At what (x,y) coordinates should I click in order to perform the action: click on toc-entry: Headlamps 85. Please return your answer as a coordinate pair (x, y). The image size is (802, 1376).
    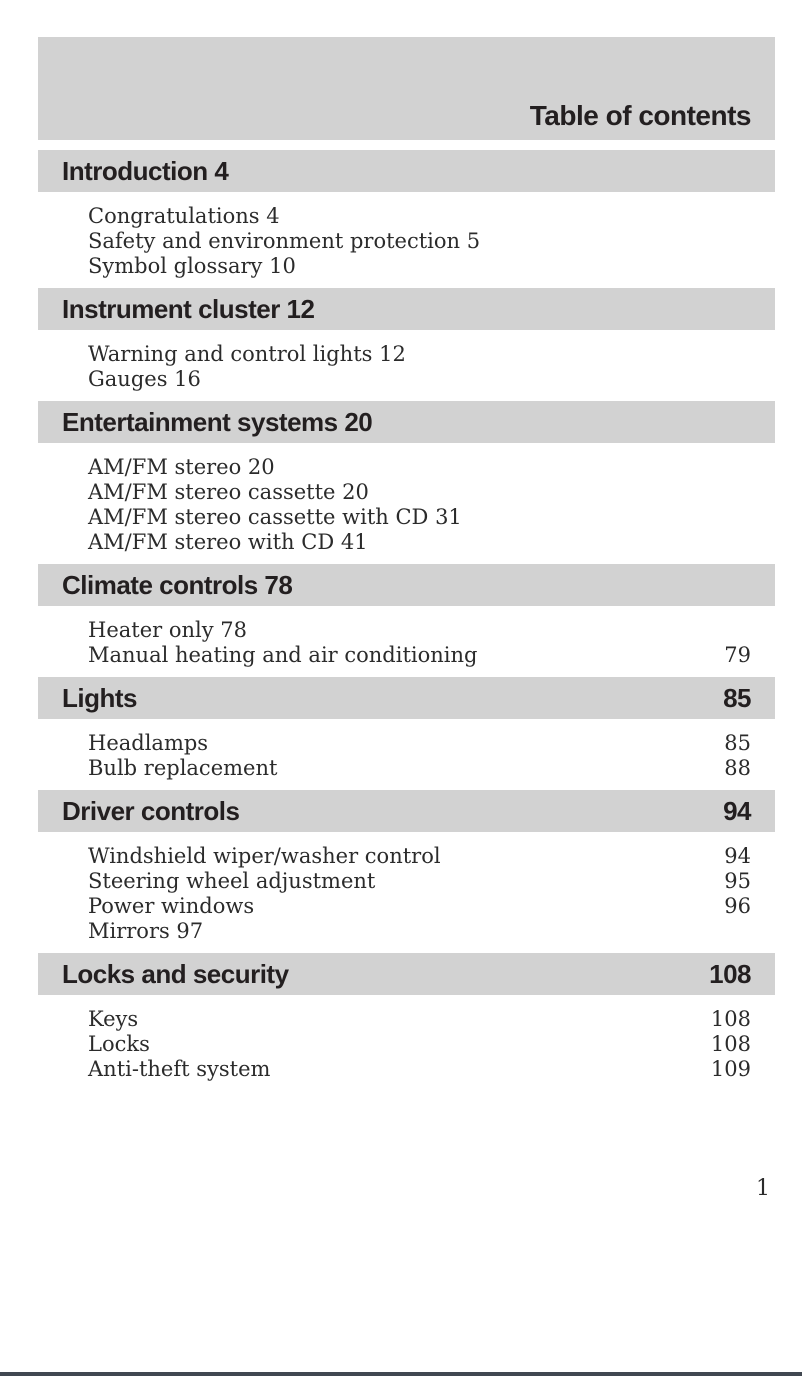
    Looking at the image, I should click on (419, 743).